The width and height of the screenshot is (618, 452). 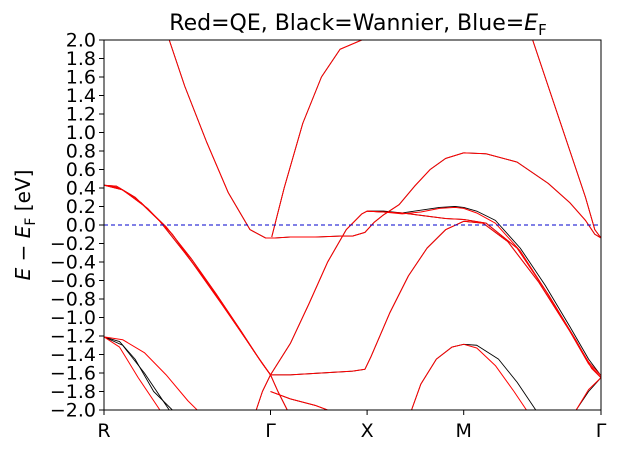 I want to click on y-tick-label: −1.8, so click(x=73, y=392).